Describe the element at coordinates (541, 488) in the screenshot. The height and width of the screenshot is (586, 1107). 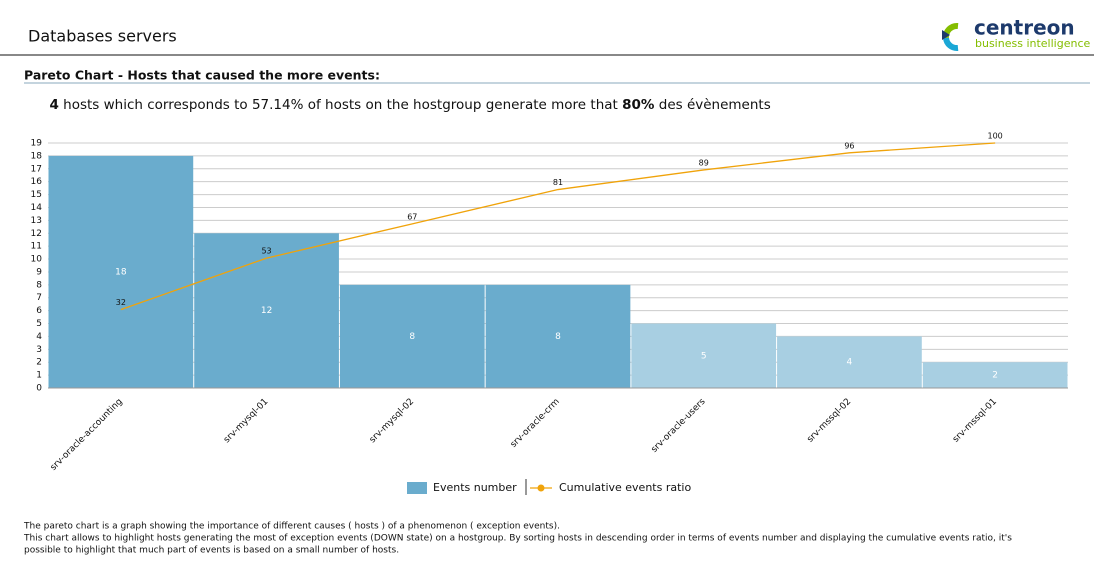
I see `legend-marker` at that location.